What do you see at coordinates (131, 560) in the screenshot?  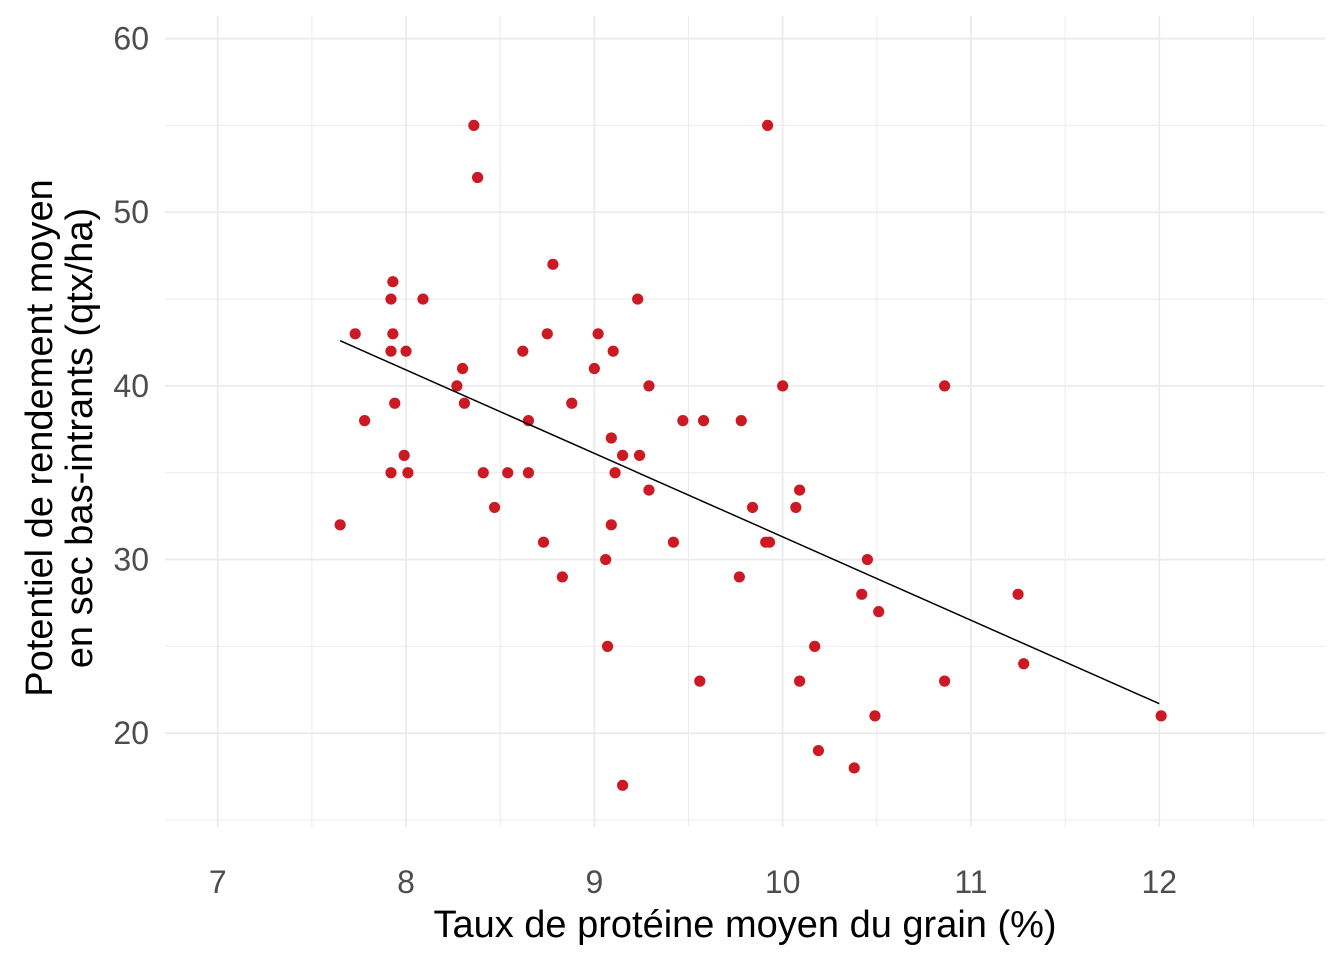 I see `y-tick-label: 30` at bounding box center [131, 560].